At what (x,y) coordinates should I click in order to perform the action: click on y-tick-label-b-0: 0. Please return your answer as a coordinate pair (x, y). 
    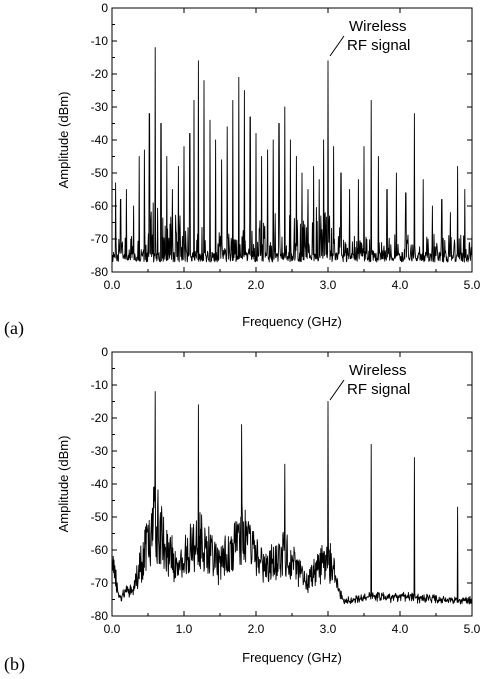
    Looking at the image, I should click on (104, 352).